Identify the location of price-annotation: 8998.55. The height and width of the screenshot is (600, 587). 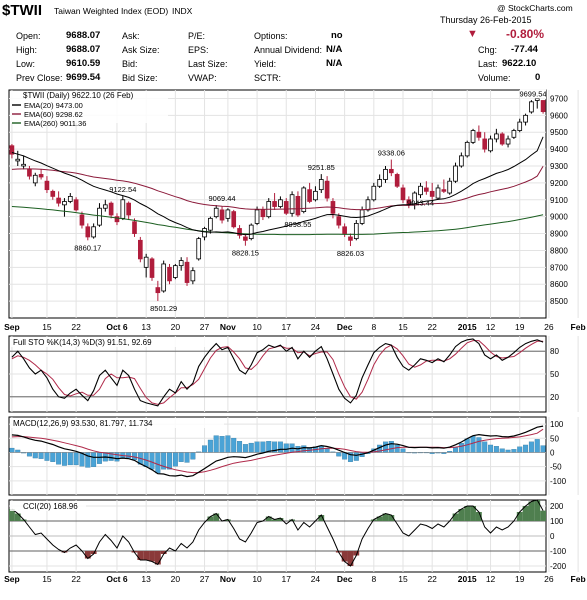
(297, 224).